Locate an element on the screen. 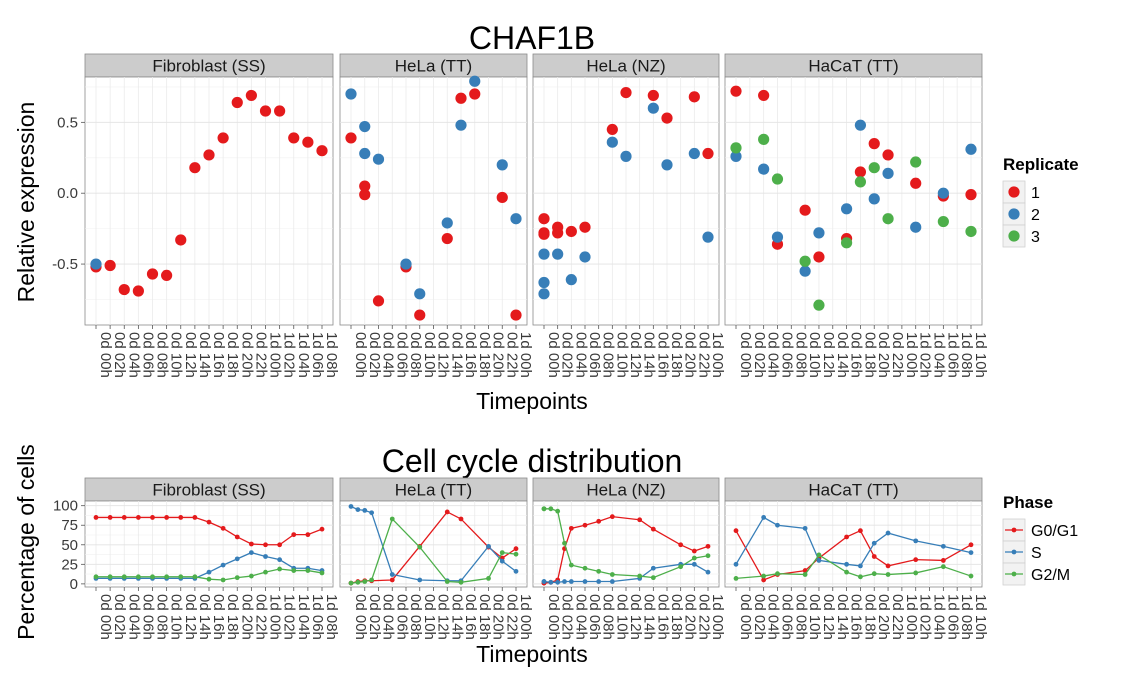 The image size is (1130, 678). y-tick-label: 50 is located at coordinates (69, 545).